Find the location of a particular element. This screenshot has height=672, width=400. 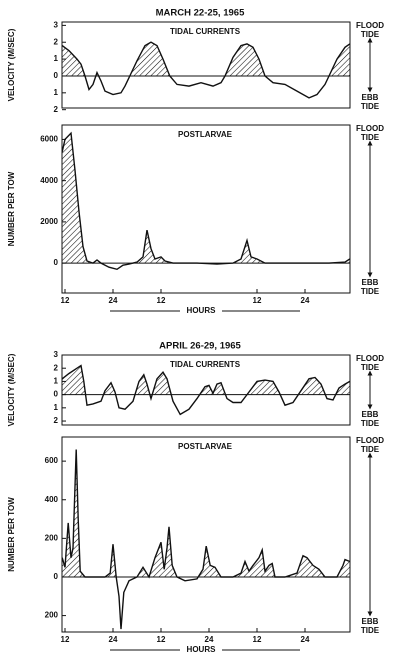

y-tick-label: 600 is located at coordinates (52, 460).